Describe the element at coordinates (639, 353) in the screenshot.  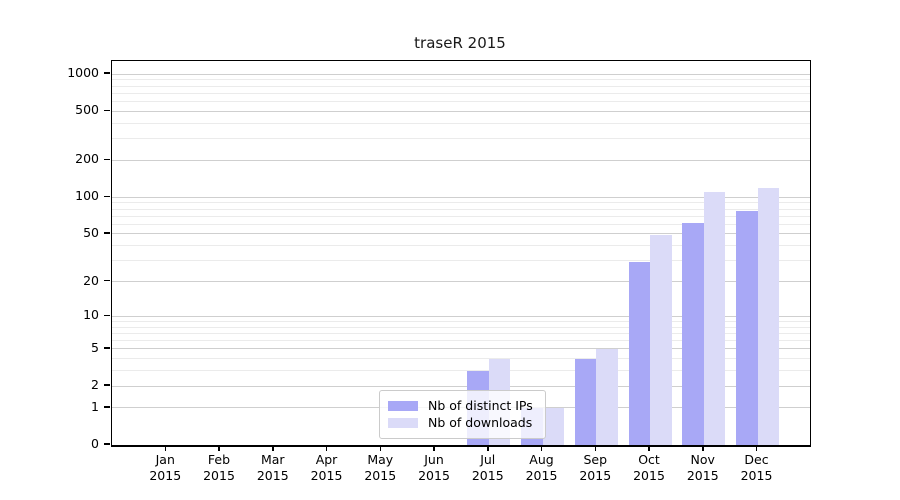
I see `bar-oct-distinct-ips` at that location.